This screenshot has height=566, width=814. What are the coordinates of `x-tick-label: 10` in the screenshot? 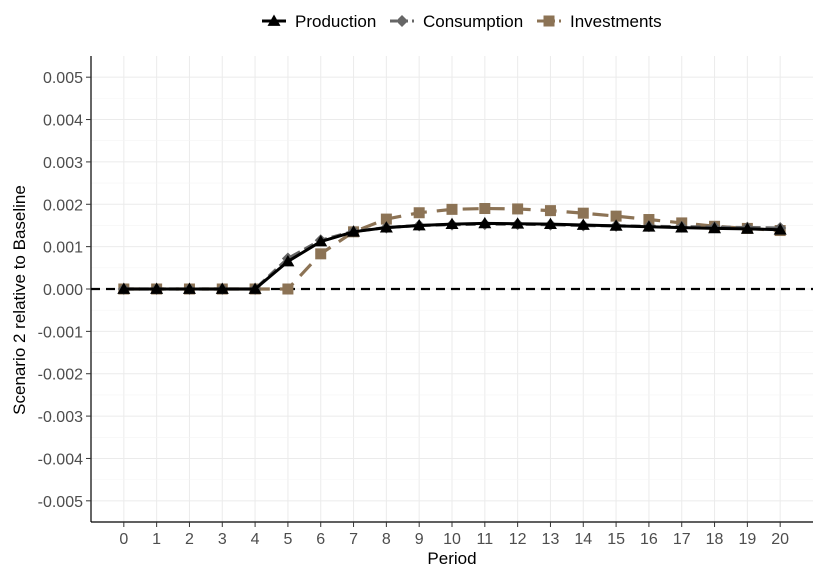 It's located at (452, 539).